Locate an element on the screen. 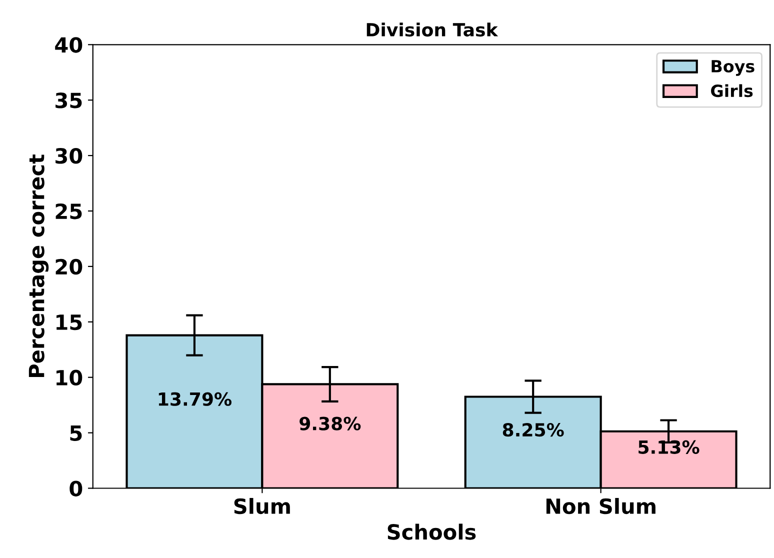  y-tick-label: 20 is located at coordinates (69, 266).